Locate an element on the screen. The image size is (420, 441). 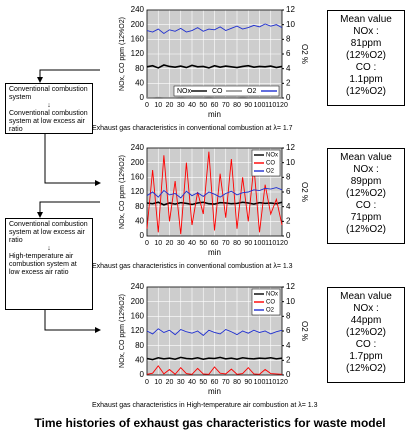
x-axis-label: min is located at coordinates (214, 114).